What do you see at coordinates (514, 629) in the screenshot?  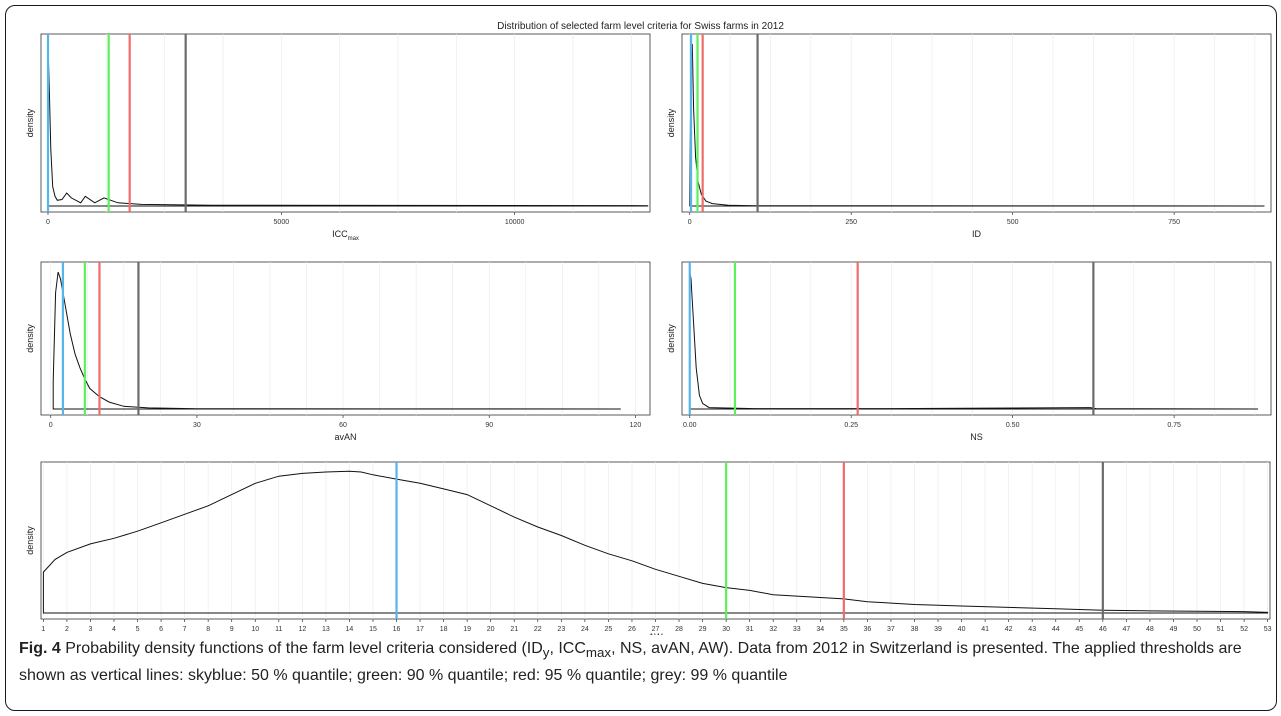 I see `x-tick-label: 21` at bounding box center [514, 629].